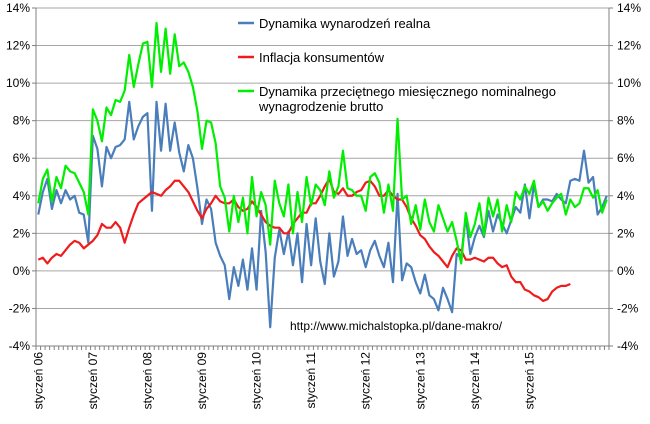  Describe the element at coordinates (20, 346) in the screenshot. I see `y-tick-label-left: -4%` at that location.